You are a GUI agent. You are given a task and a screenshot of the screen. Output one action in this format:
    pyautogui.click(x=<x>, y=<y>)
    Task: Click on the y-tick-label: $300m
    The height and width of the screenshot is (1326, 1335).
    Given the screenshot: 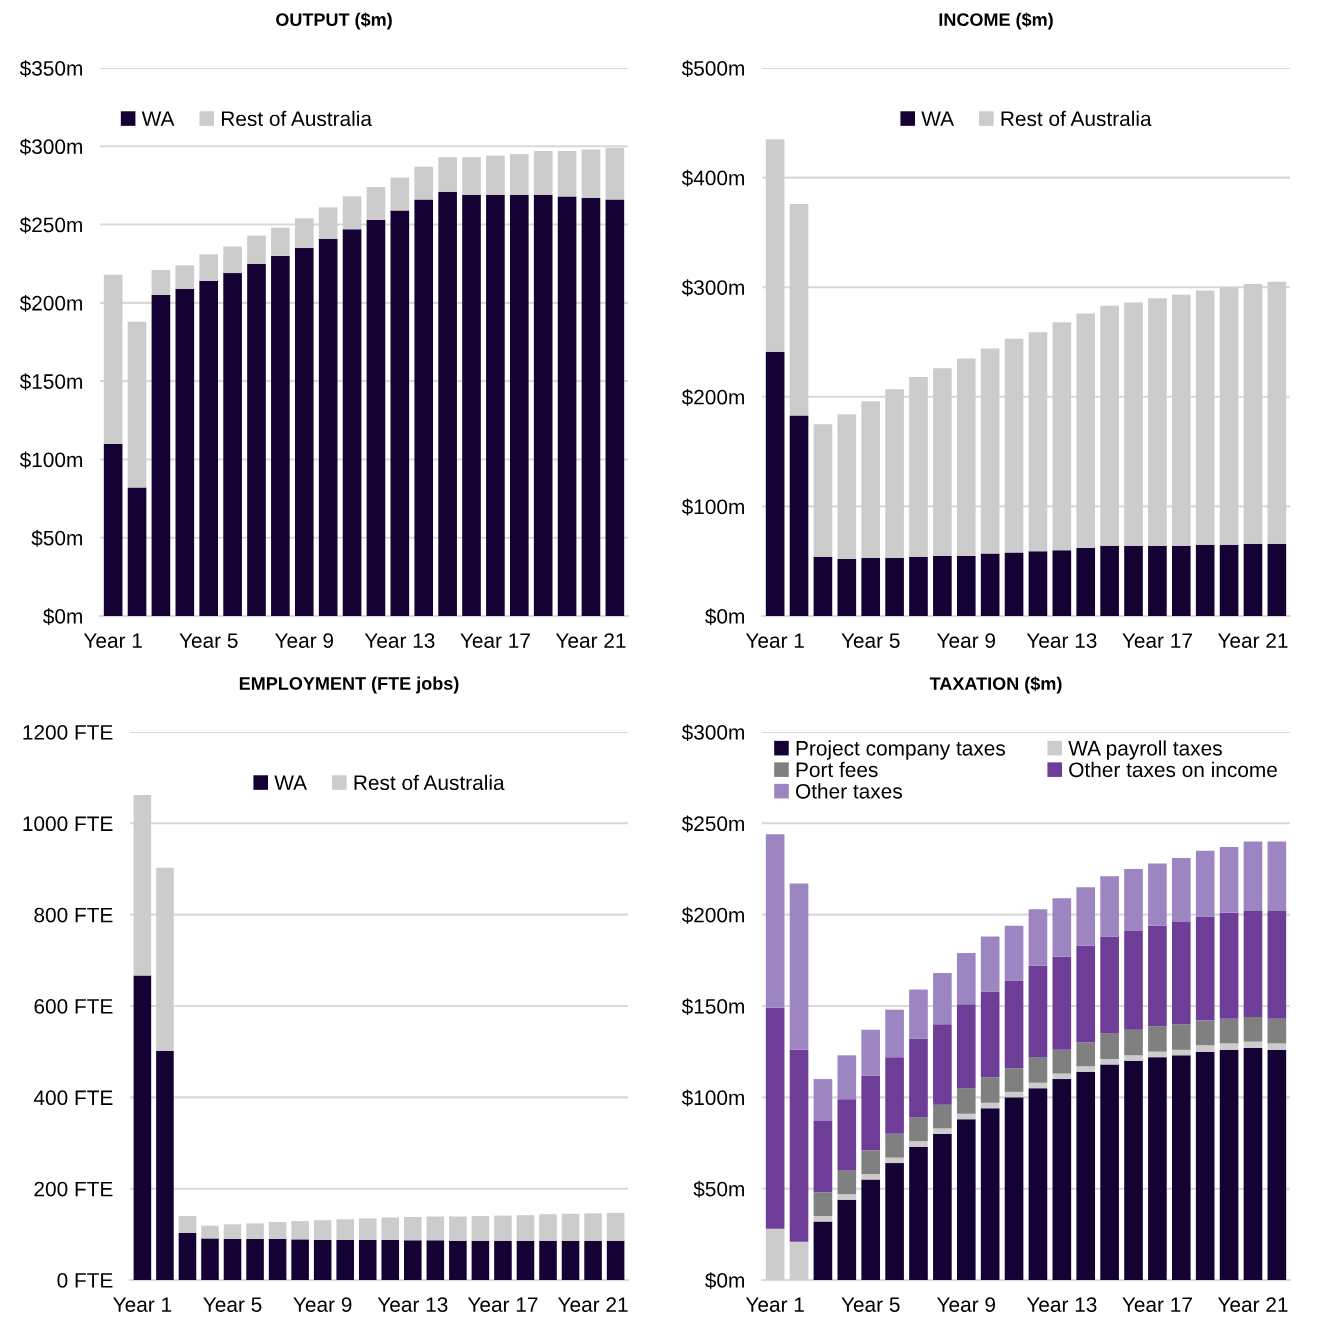 What is the action you would take?
    pyautogui.click(x=50, y=147)
    